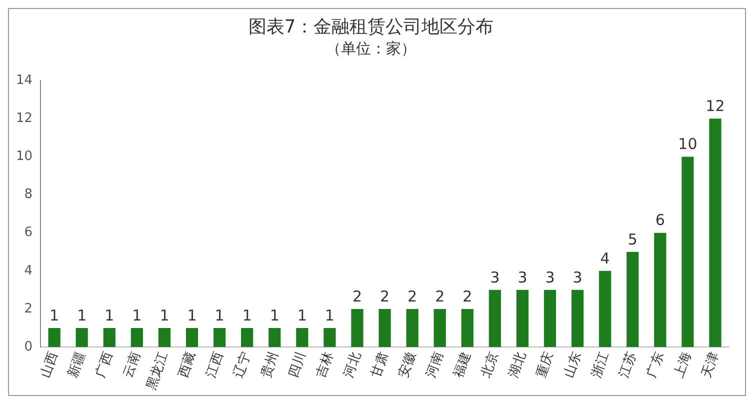 The image size is (754, 404). What do you see at coordinates (187, 365) in the screenshot?
I see `x-tick-label: 西藏` at bounding box center [187, 365].